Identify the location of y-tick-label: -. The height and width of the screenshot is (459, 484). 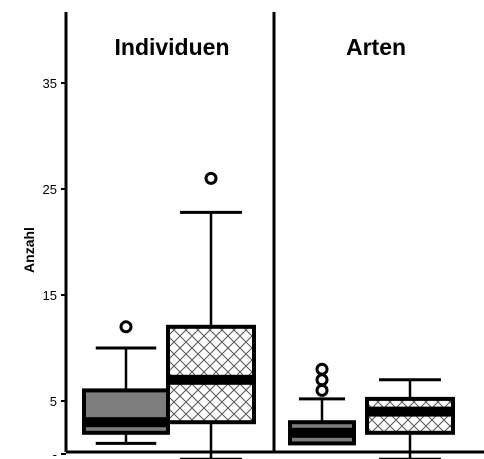
(55, 453).